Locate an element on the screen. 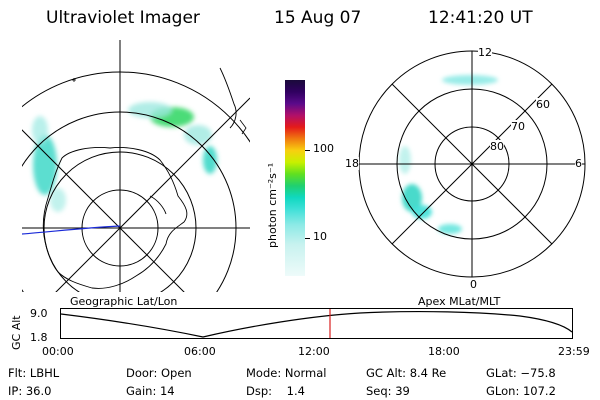 This screenshot has height=400, width=600. time-label: 12:41:20 UT is located at coordinates (480, 18).